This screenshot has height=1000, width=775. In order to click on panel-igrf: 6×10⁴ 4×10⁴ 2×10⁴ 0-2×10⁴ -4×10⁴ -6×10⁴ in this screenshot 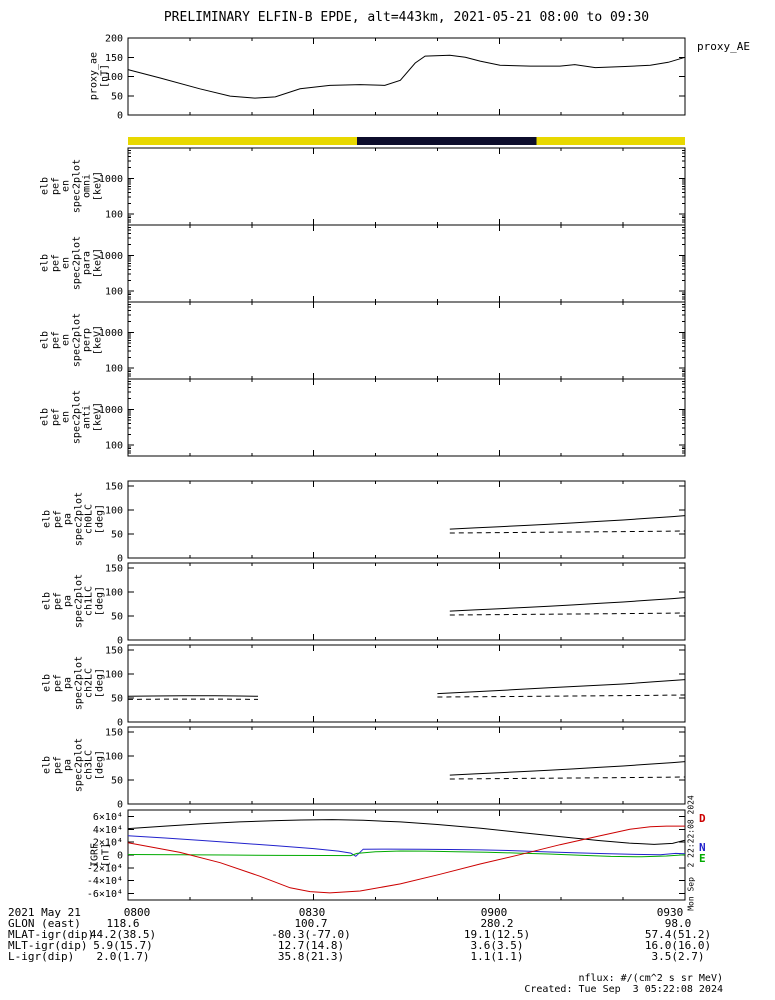, I will do `click(386, 855)`.